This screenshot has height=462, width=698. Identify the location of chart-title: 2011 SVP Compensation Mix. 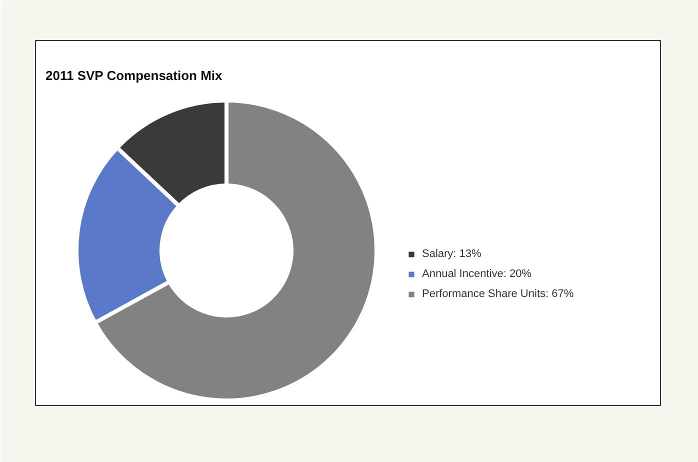
(135, 75).